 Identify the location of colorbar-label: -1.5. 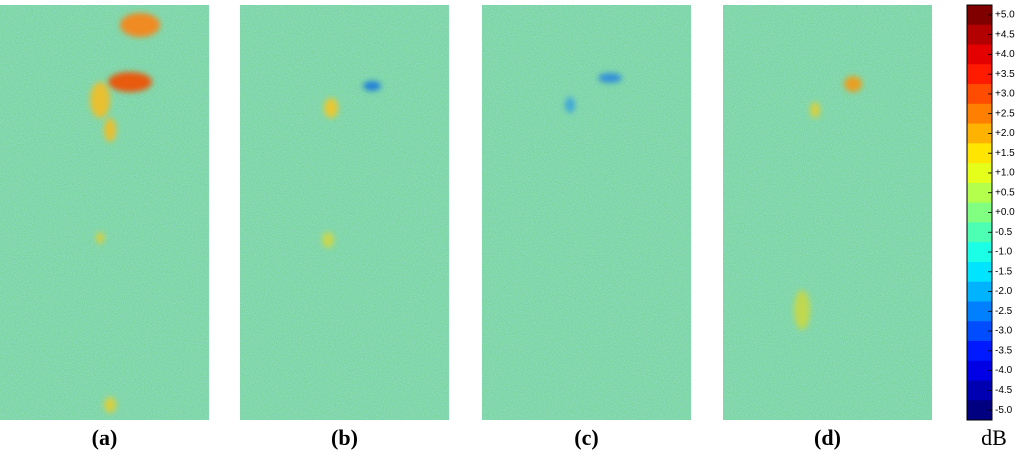
(1004, 271).